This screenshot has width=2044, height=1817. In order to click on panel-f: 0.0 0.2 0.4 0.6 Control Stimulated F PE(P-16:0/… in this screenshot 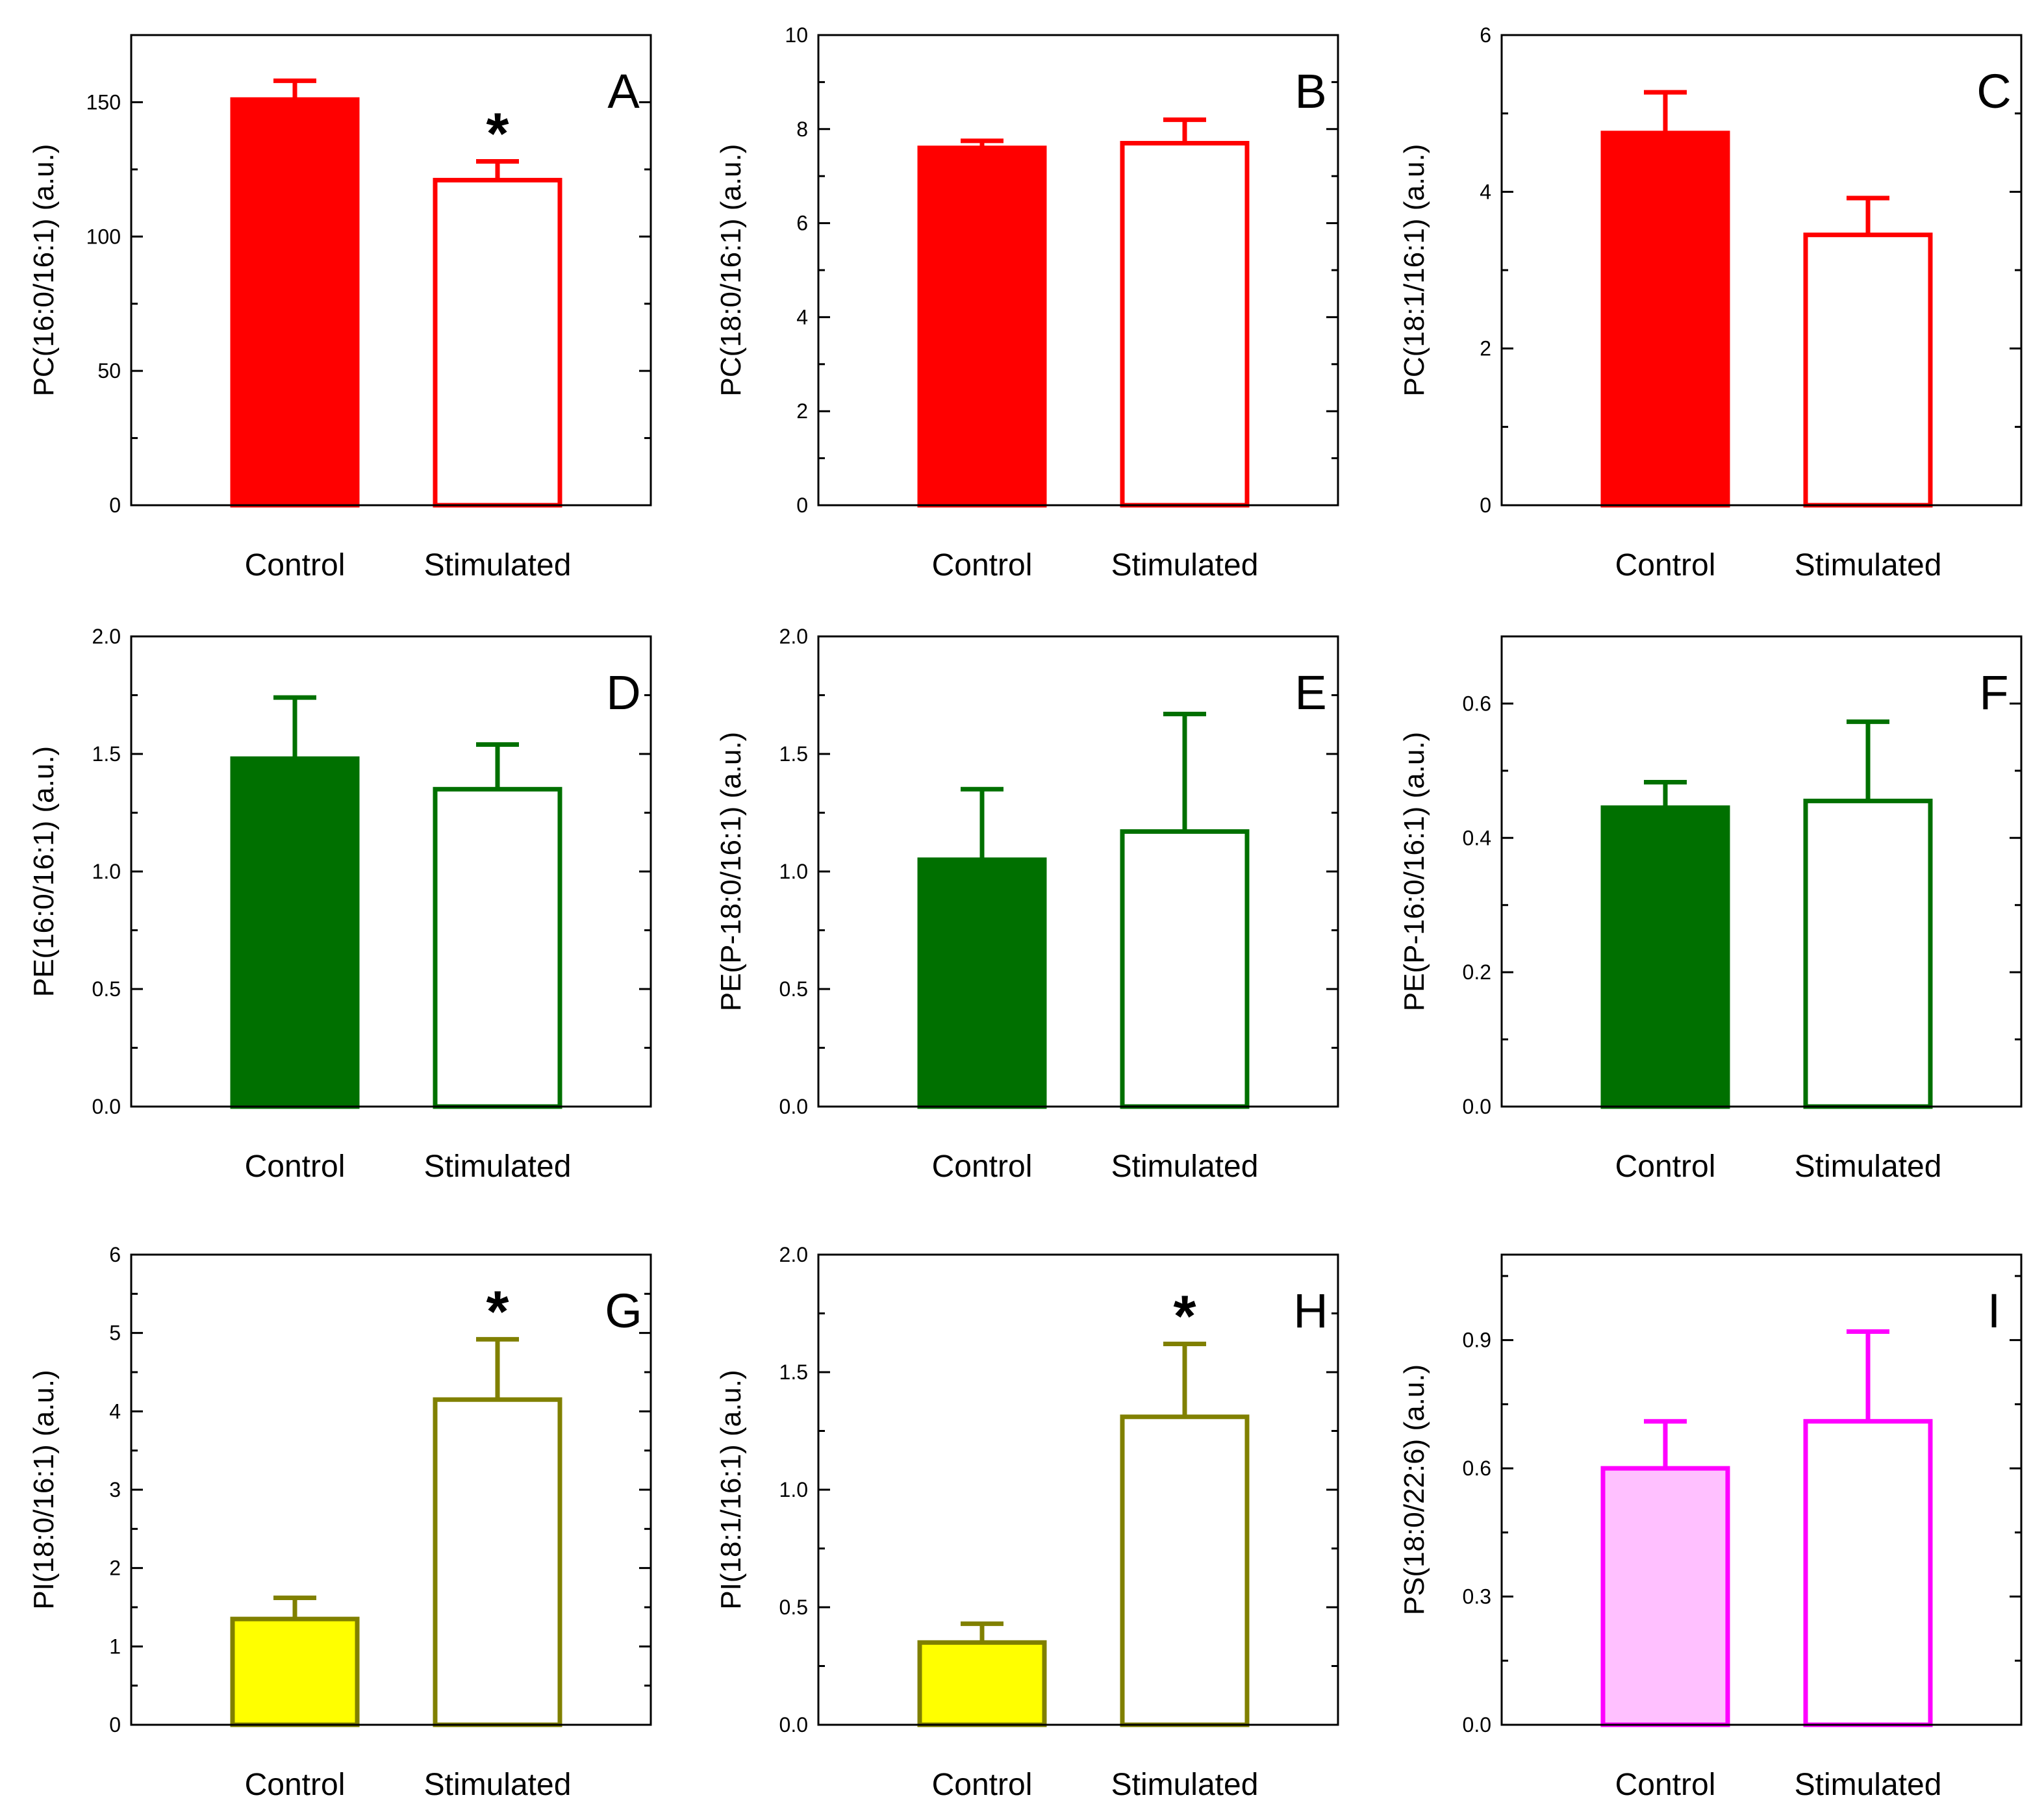, I will do `click(1710, 909)`.